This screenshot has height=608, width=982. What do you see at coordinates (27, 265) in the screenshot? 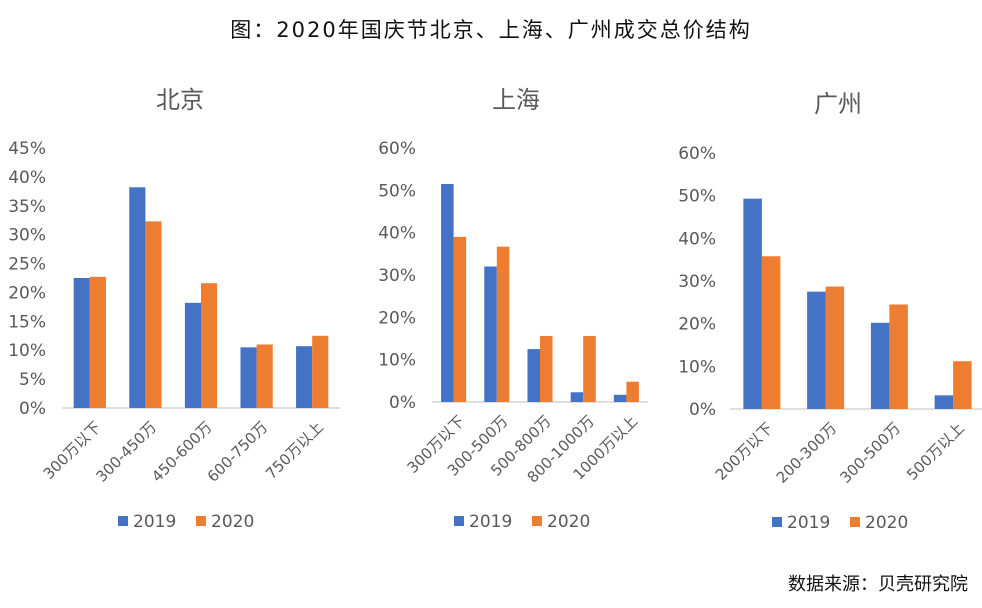
I see `y-tick-label: 25%` at bounding box center [27, 265].